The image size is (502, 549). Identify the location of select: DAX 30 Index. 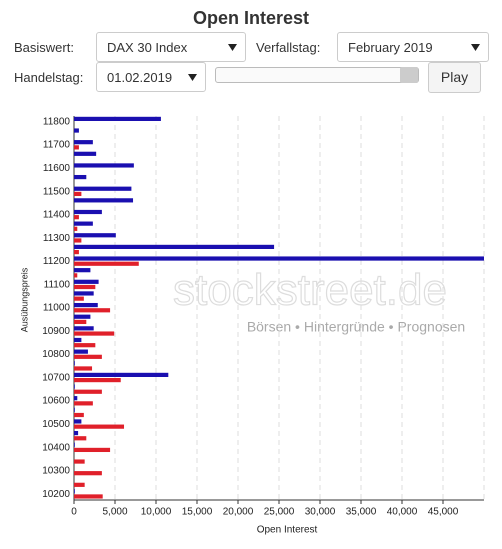
(171, 47).